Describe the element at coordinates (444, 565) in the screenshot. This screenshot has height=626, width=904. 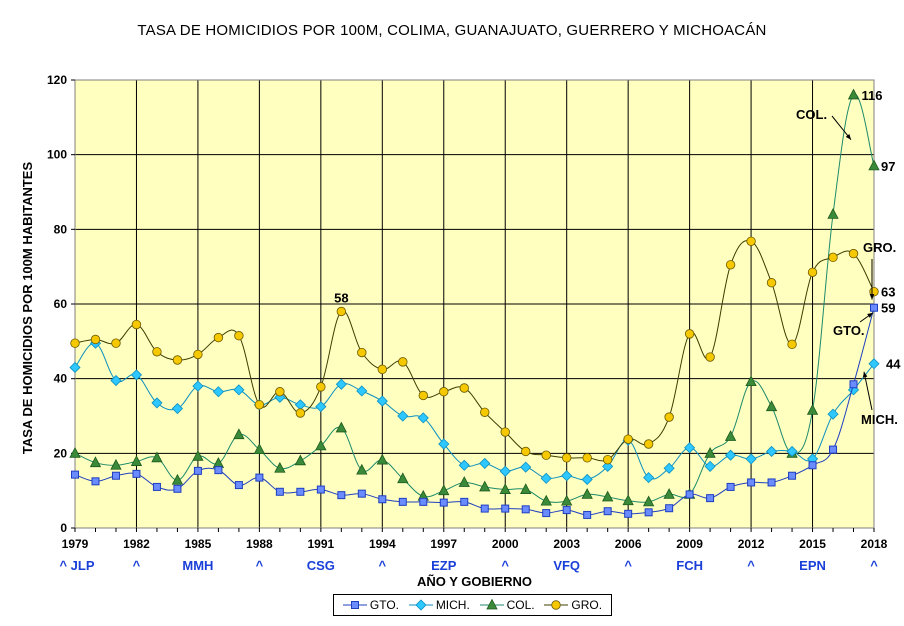
I see `government-label: EZP` at that location.